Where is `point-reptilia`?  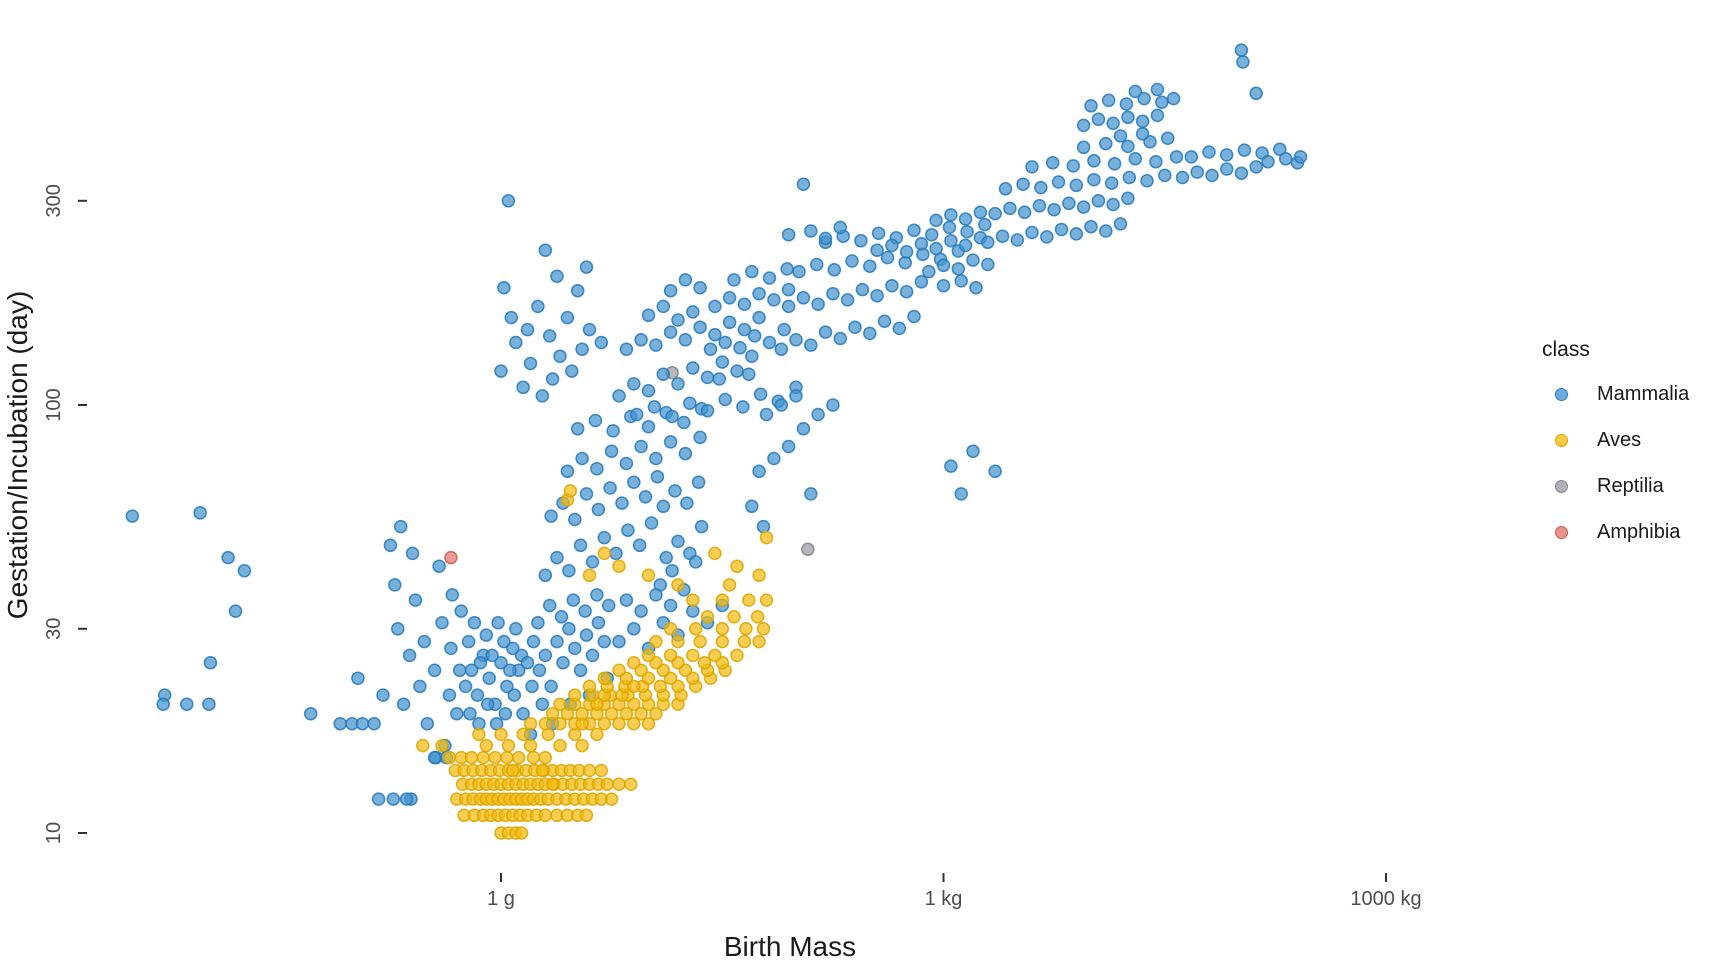 point-reptilia is located at coordinates (808, 549).